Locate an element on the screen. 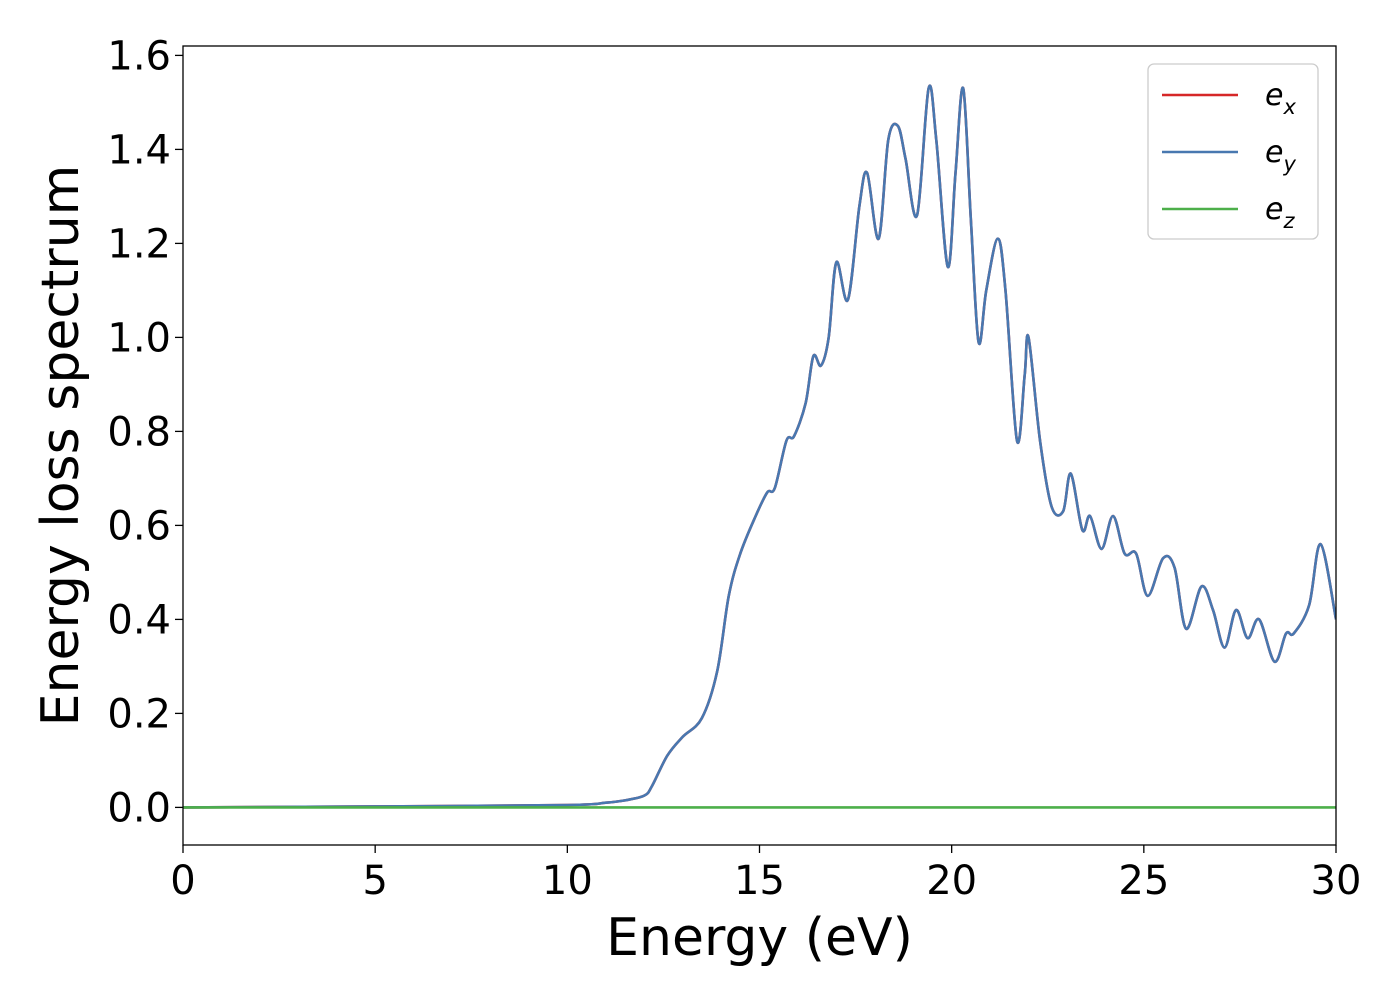 This screenshot has height=1000, width=1400. x-tick-label: 15 is located at coordinates (759, 881).